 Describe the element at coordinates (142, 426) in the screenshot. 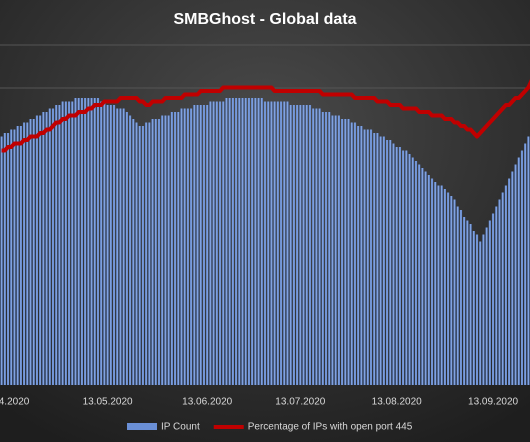

I see `legend-swatch` at that location.